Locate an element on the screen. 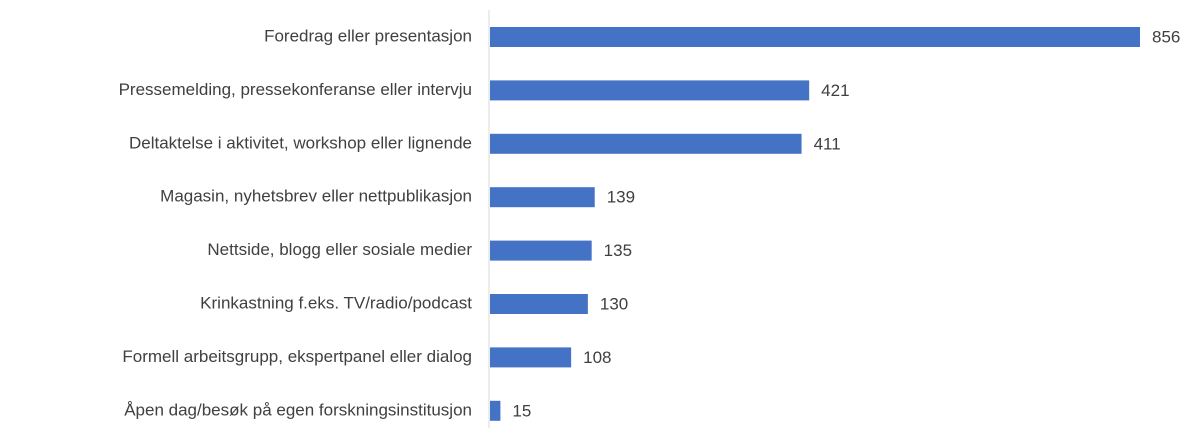 This screenshot has width=1199, height=430. data-label: 411 is located at coordinates (827, 143).